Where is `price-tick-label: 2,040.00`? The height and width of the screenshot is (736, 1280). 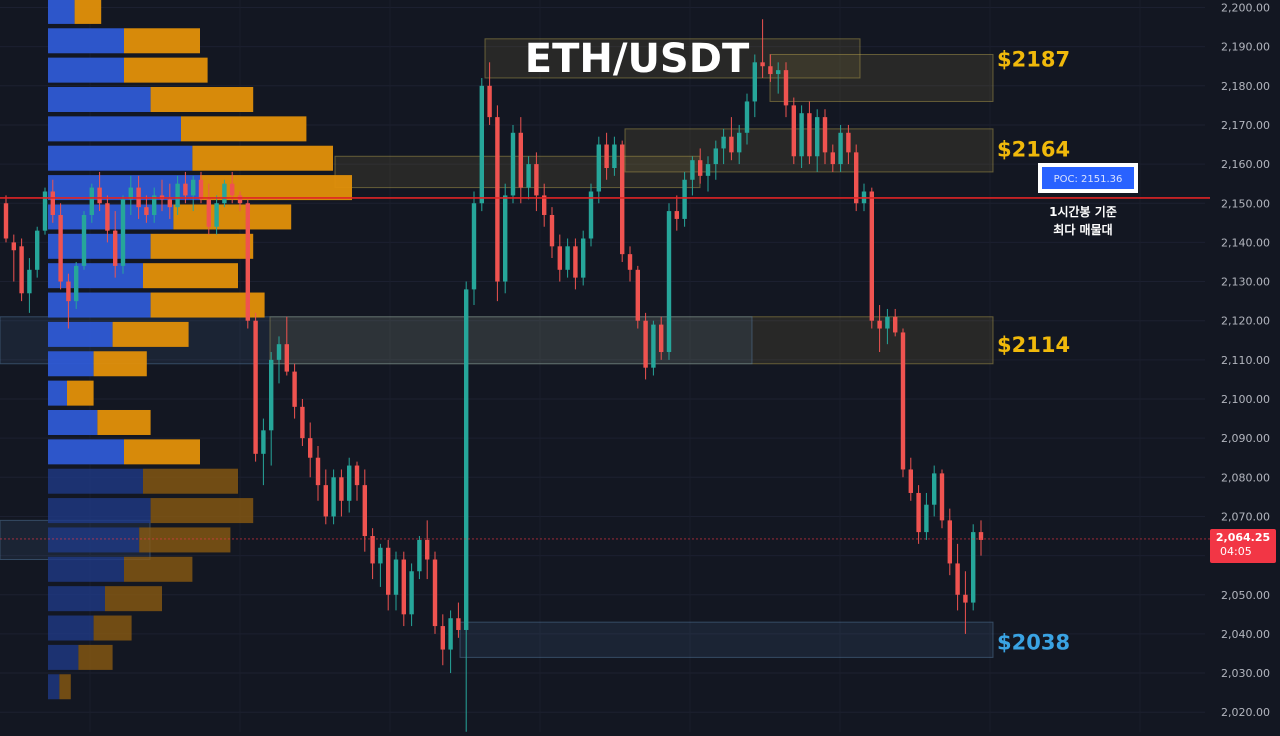
price-tick-label: 2,040.00 is located at coordinates (1245, 634).